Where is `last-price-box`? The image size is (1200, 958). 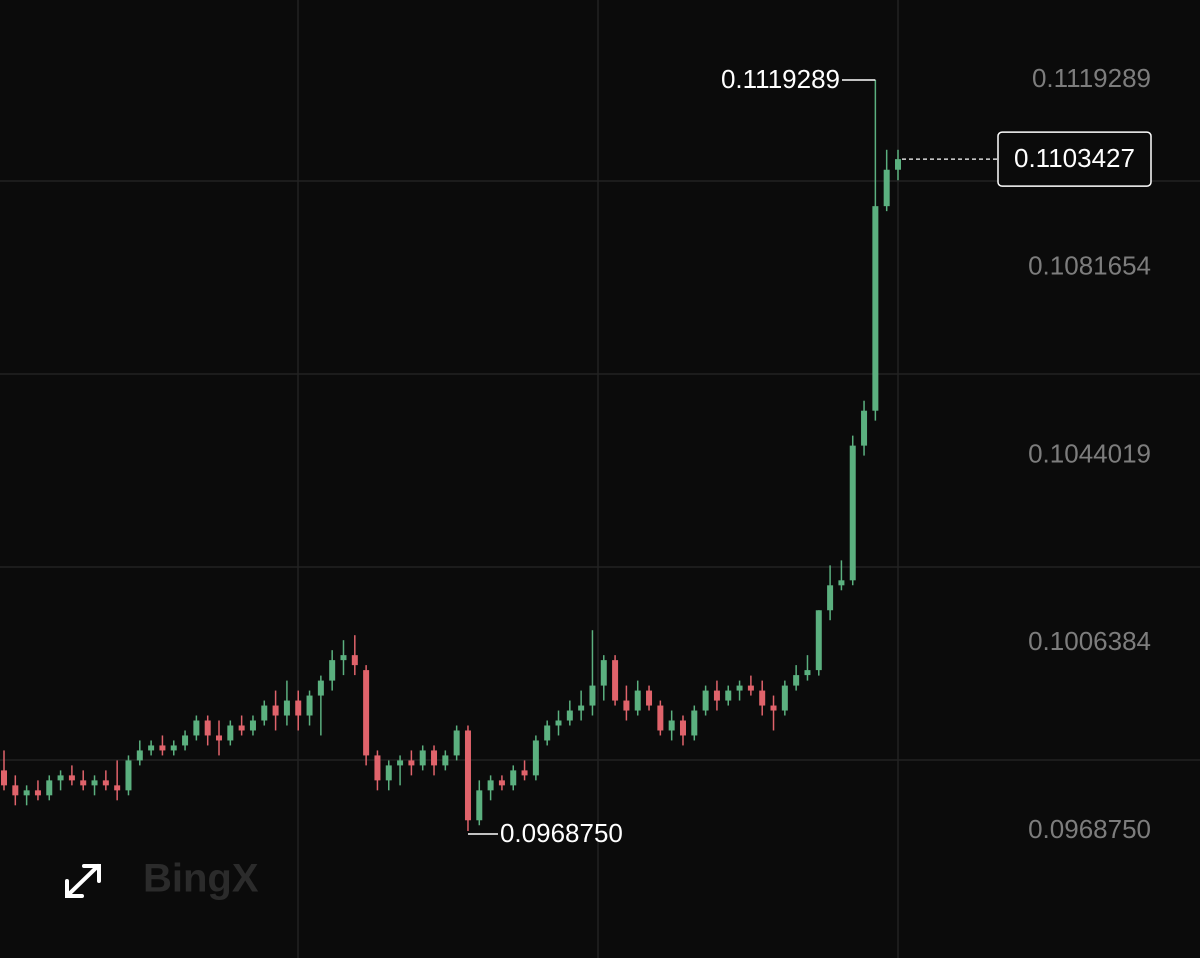 last-price-box is located at coordinates (1074, 159).